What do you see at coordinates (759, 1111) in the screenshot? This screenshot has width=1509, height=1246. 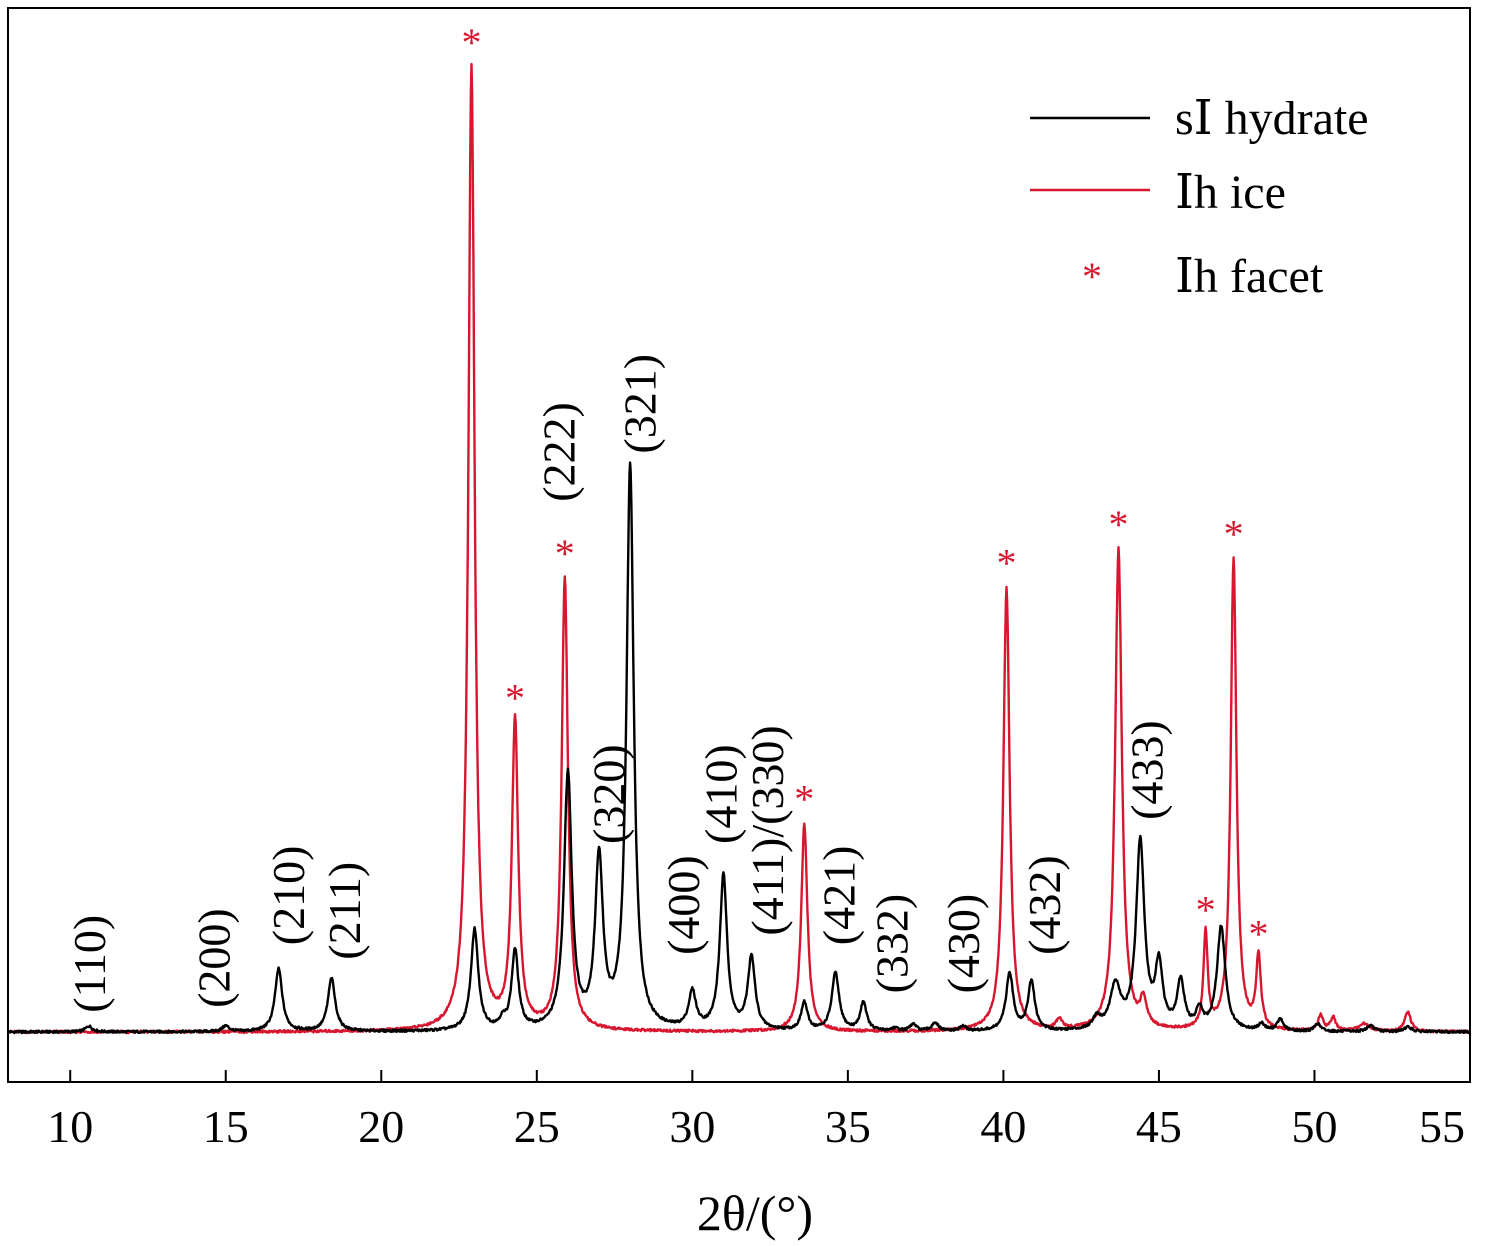 I see `x-axis-ticks: 10 15 20 25 30 35 40 45 50 55` at bounding box center [759, 1111].